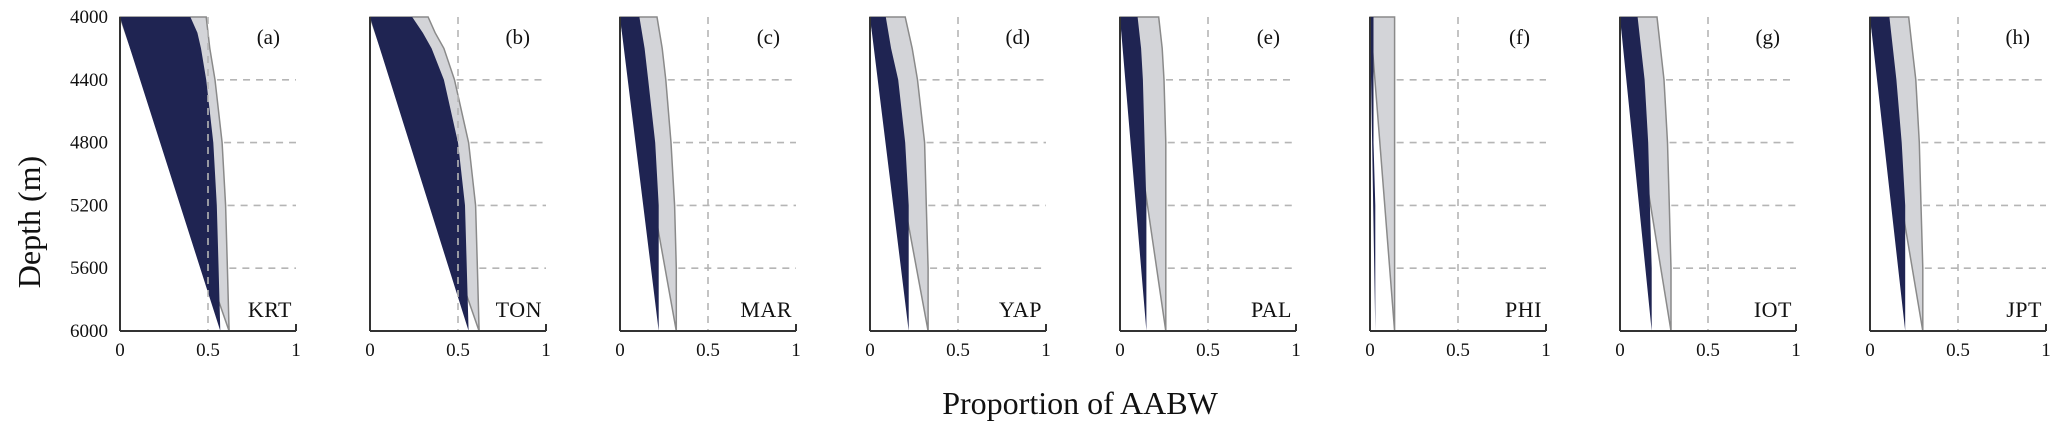 The image size is (2067, 435). Describe the element at coordinates (519, 309) in the screenshot. I see `station-label: TON` at that location.